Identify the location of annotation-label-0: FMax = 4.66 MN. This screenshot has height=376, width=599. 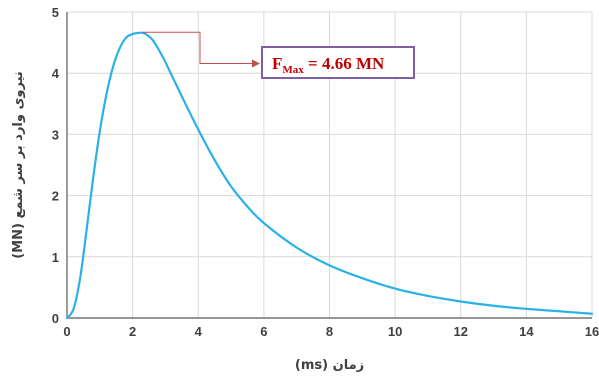
(328, 65).